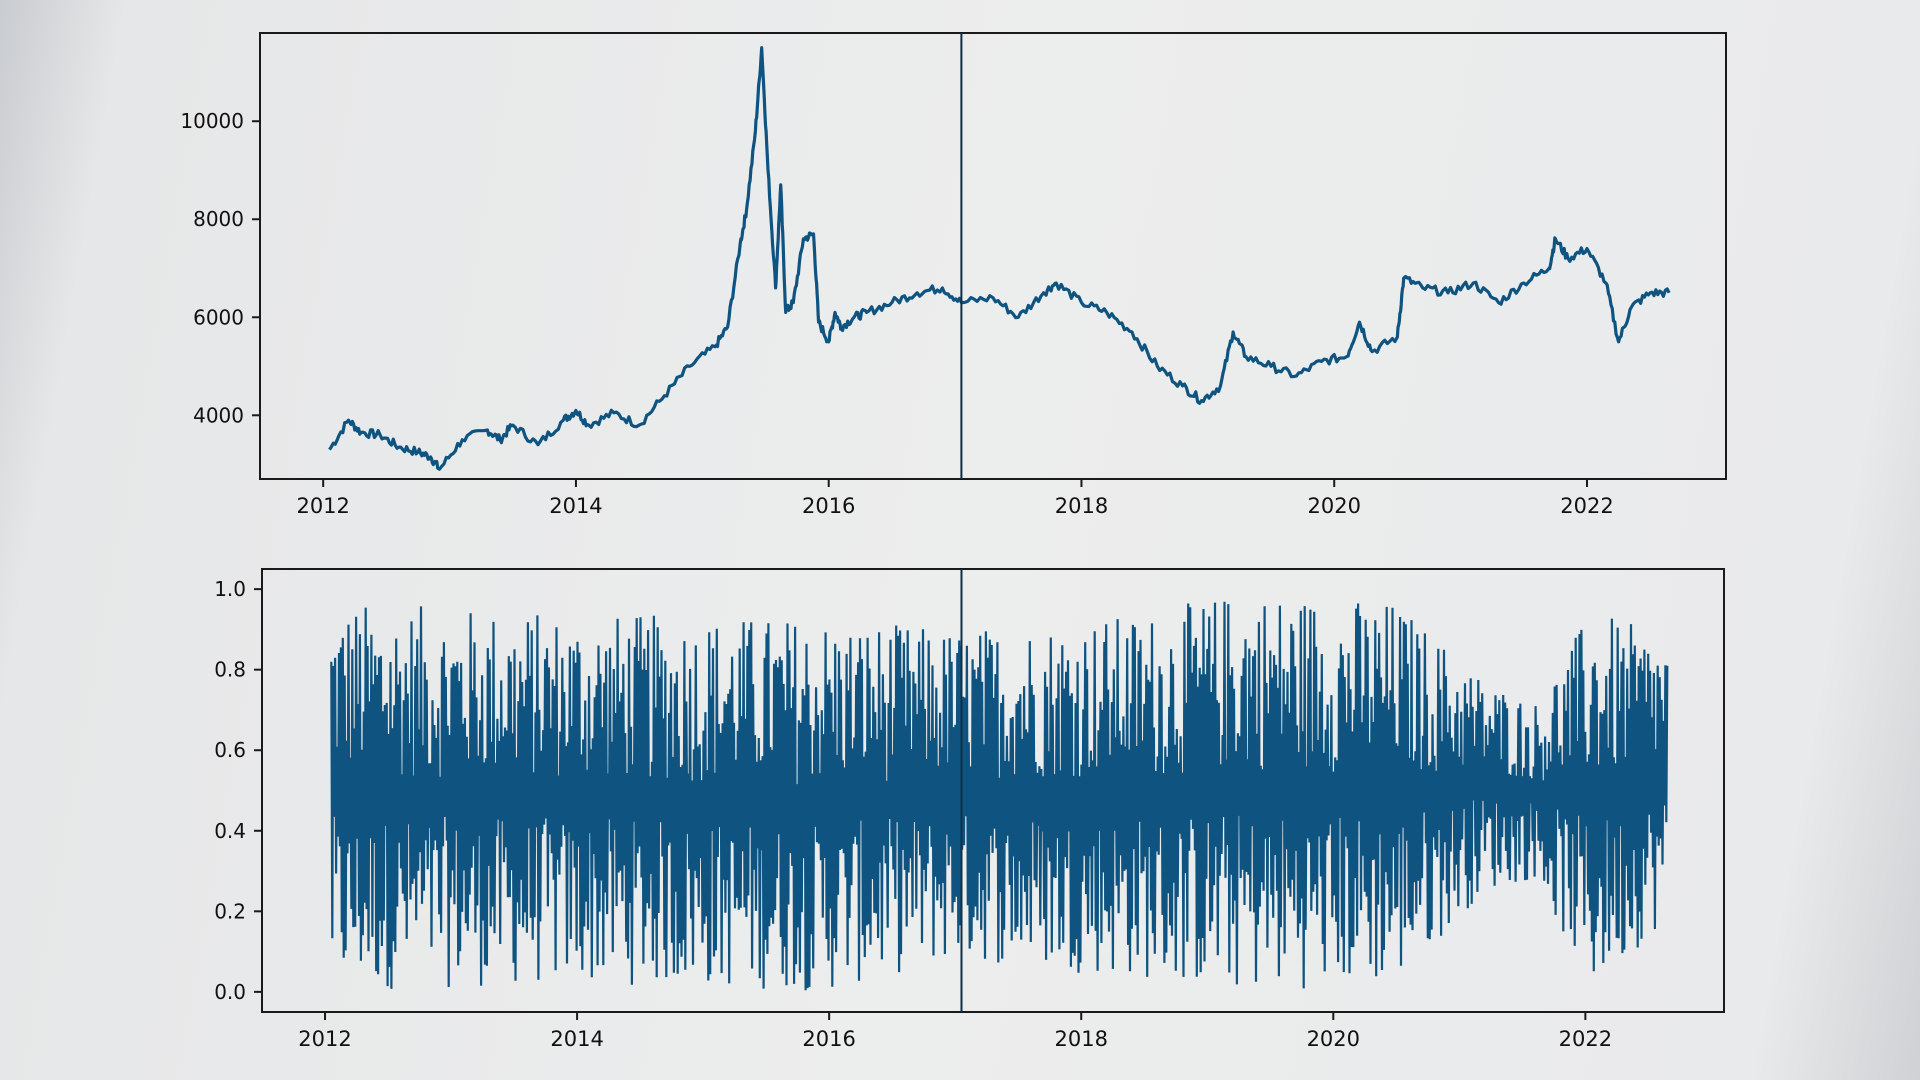 Image resolution: width=1920 pixels, height=1080 pixels. What do you see at coordinates (324, 1039) in the screenshot?
I see `bot-xtick-label: 2012` at bounding box center [324, 1039].